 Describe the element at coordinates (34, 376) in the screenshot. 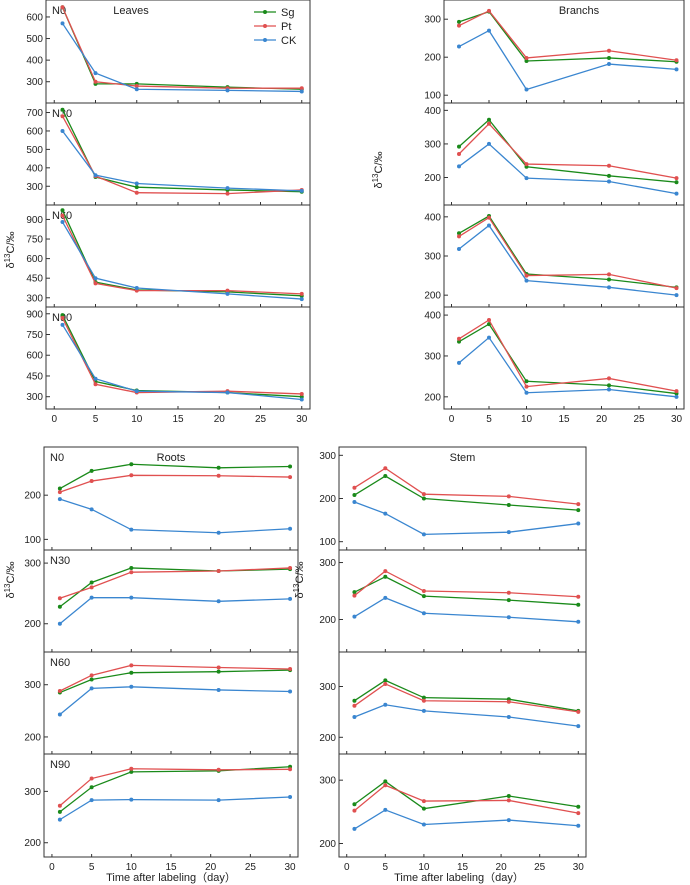

I see `y-tick-label: 450` at that location.